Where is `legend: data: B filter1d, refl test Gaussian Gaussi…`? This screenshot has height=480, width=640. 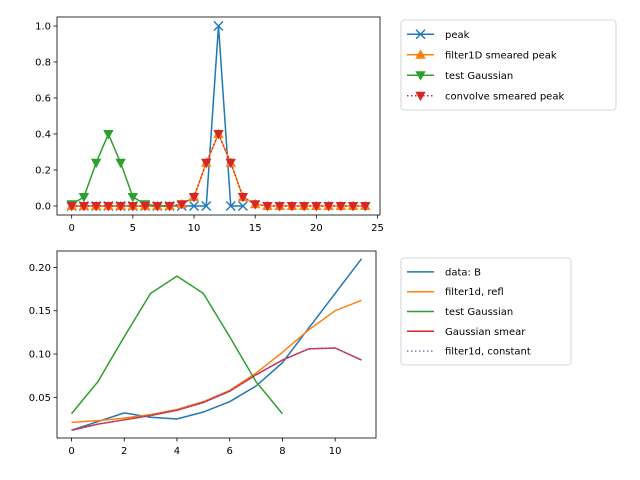 legend: data: B filter1d, refl test Gaussian Gaussi… is located at coordinates (486, 311).